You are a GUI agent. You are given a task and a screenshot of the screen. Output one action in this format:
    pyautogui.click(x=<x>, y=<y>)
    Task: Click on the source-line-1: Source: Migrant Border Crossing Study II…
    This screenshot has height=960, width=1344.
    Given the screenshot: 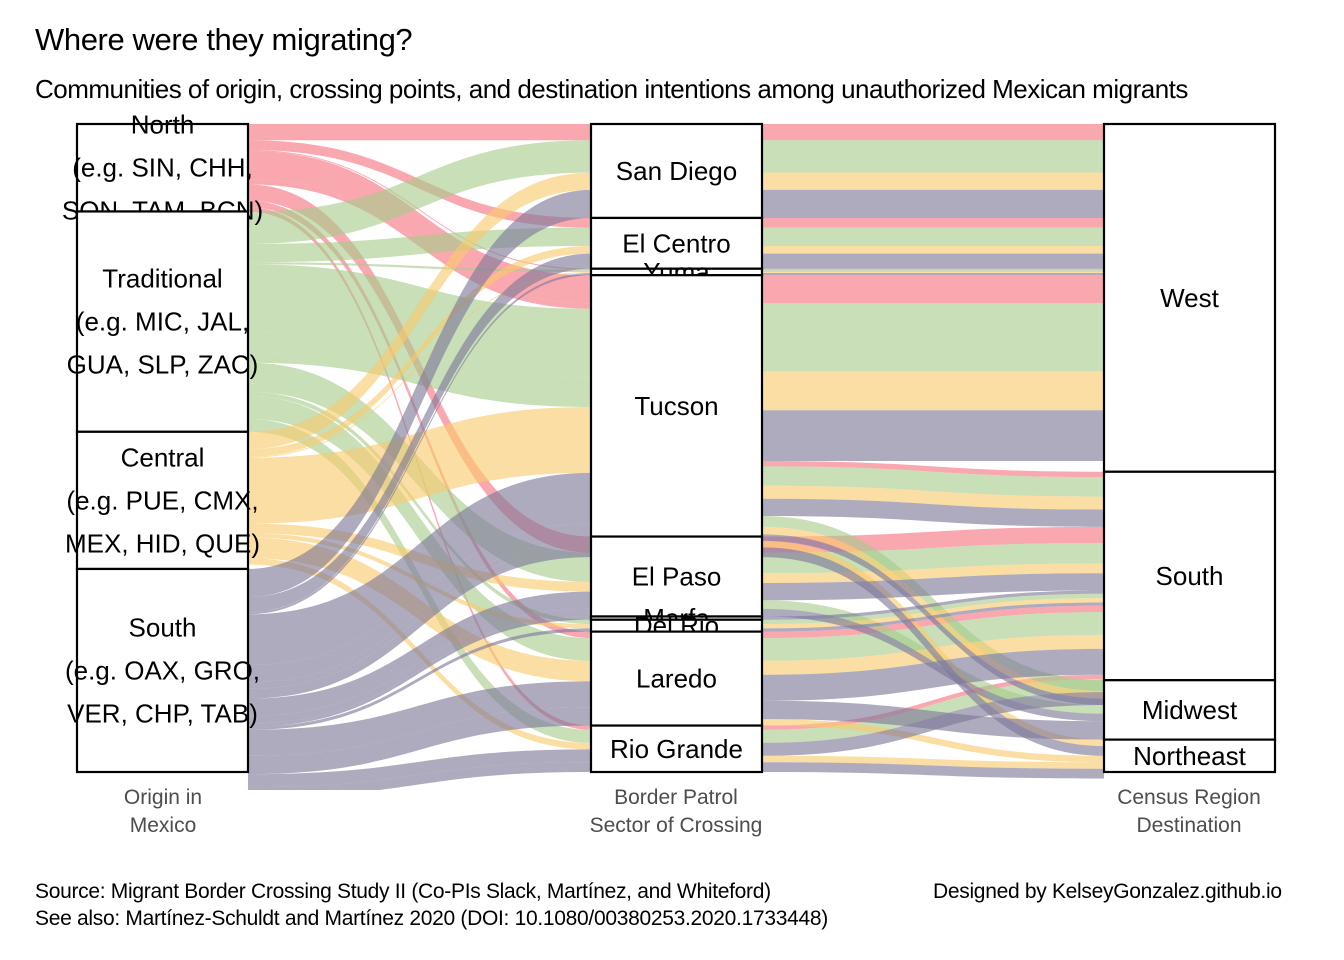 What is the action you would take?
    pyautogui.click(x=403, y=891)
    